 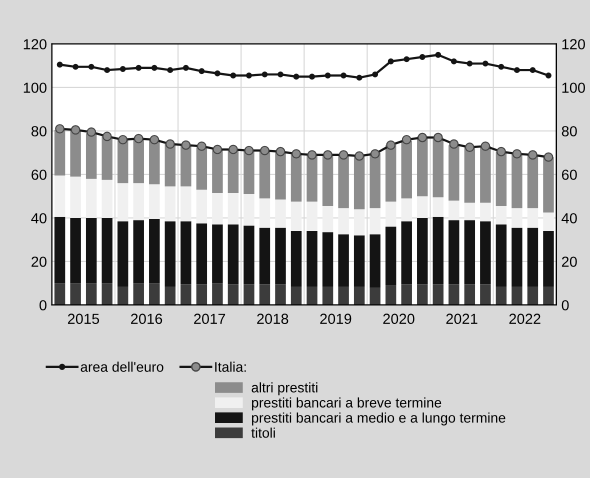 What do you see at coordinates (573, 44) in the screenshot?
I see `y2-tick-label: 120` at bounding box center [573, 44].